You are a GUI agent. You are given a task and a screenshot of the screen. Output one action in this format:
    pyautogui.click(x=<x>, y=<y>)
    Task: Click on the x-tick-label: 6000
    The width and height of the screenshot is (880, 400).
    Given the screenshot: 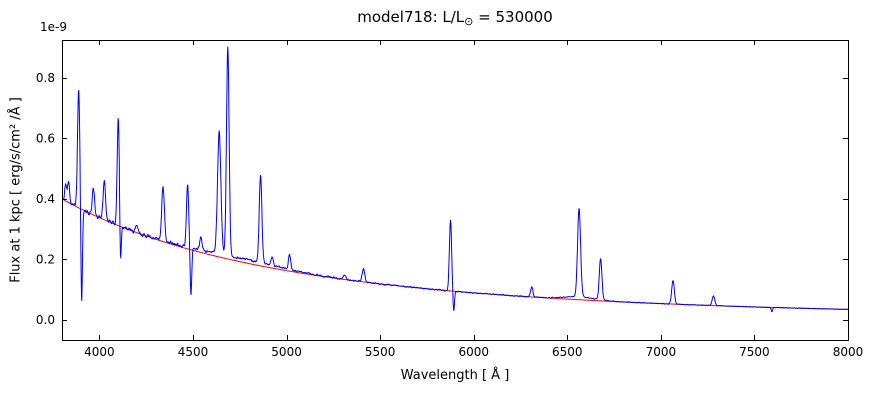 What is the action you would take?
    pyautogui.click(x=473, y=352)
    